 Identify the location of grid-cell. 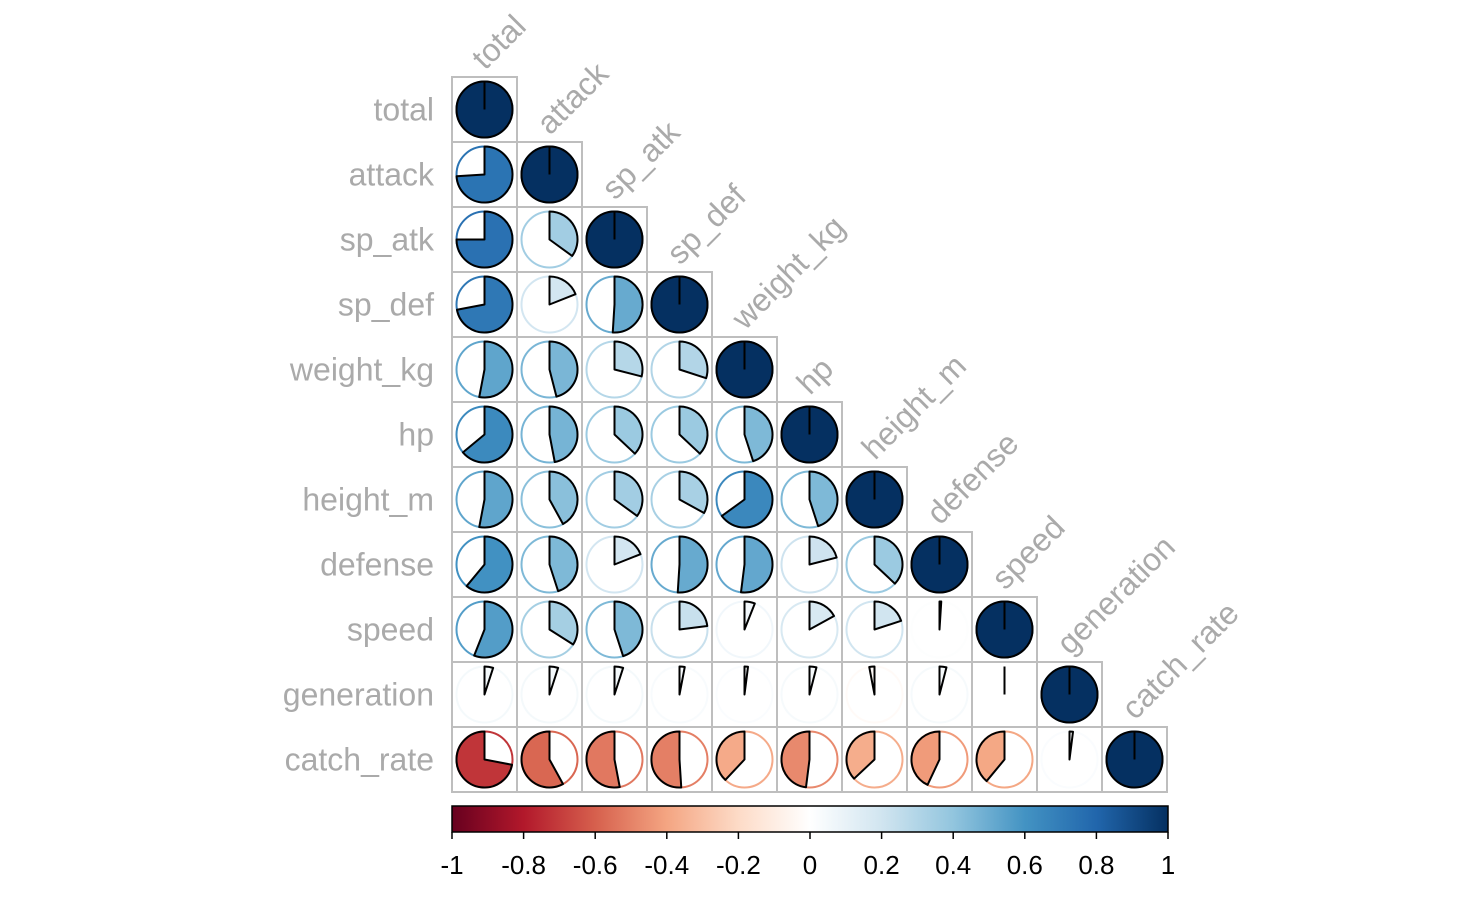
(1134, 759).